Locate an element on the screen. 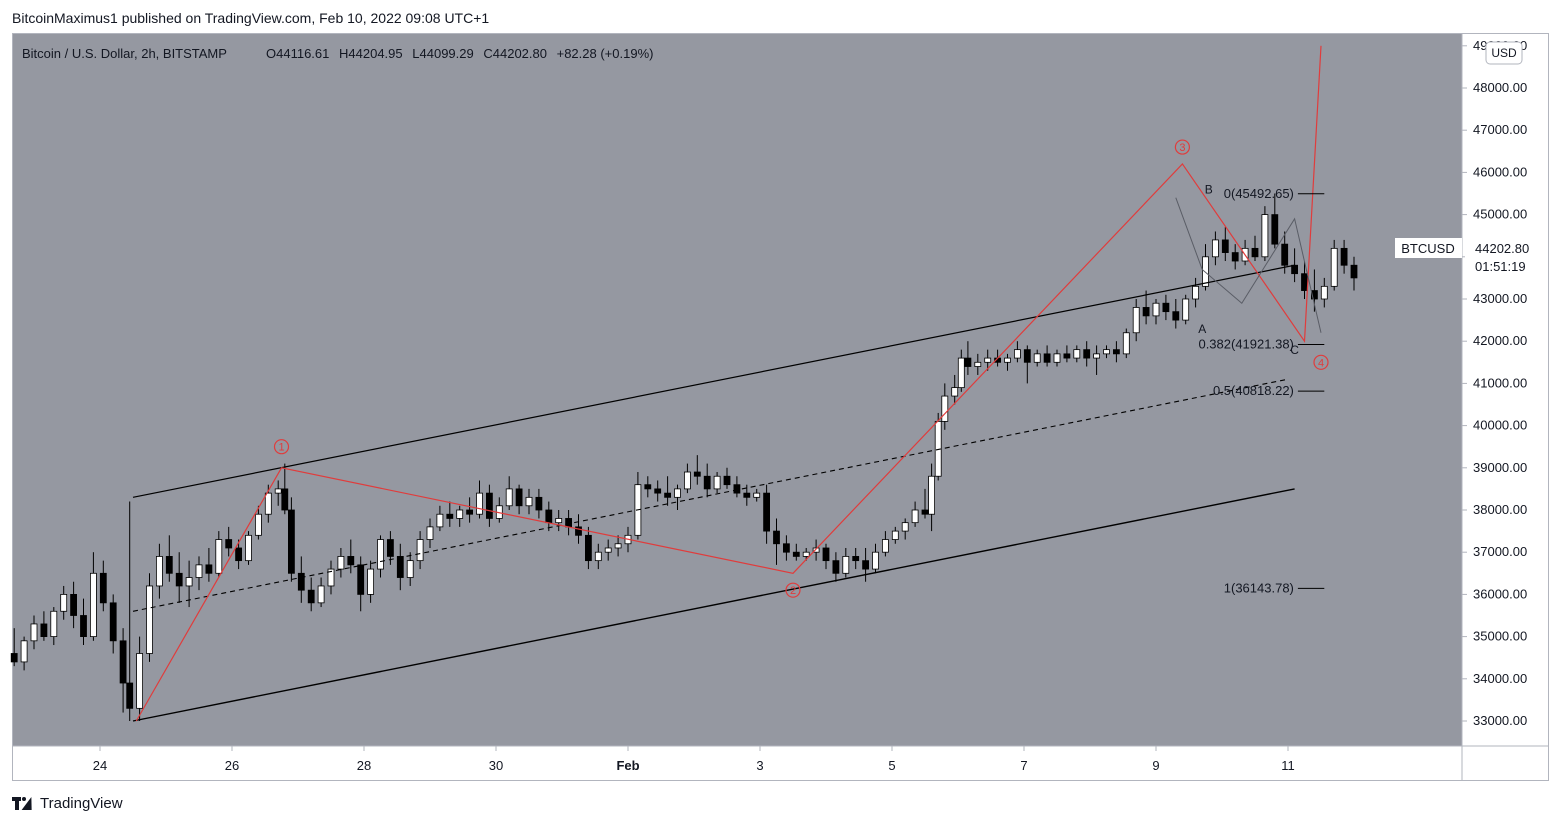  legend-c-value: 44202.80 is located at coordinates (520, 53).